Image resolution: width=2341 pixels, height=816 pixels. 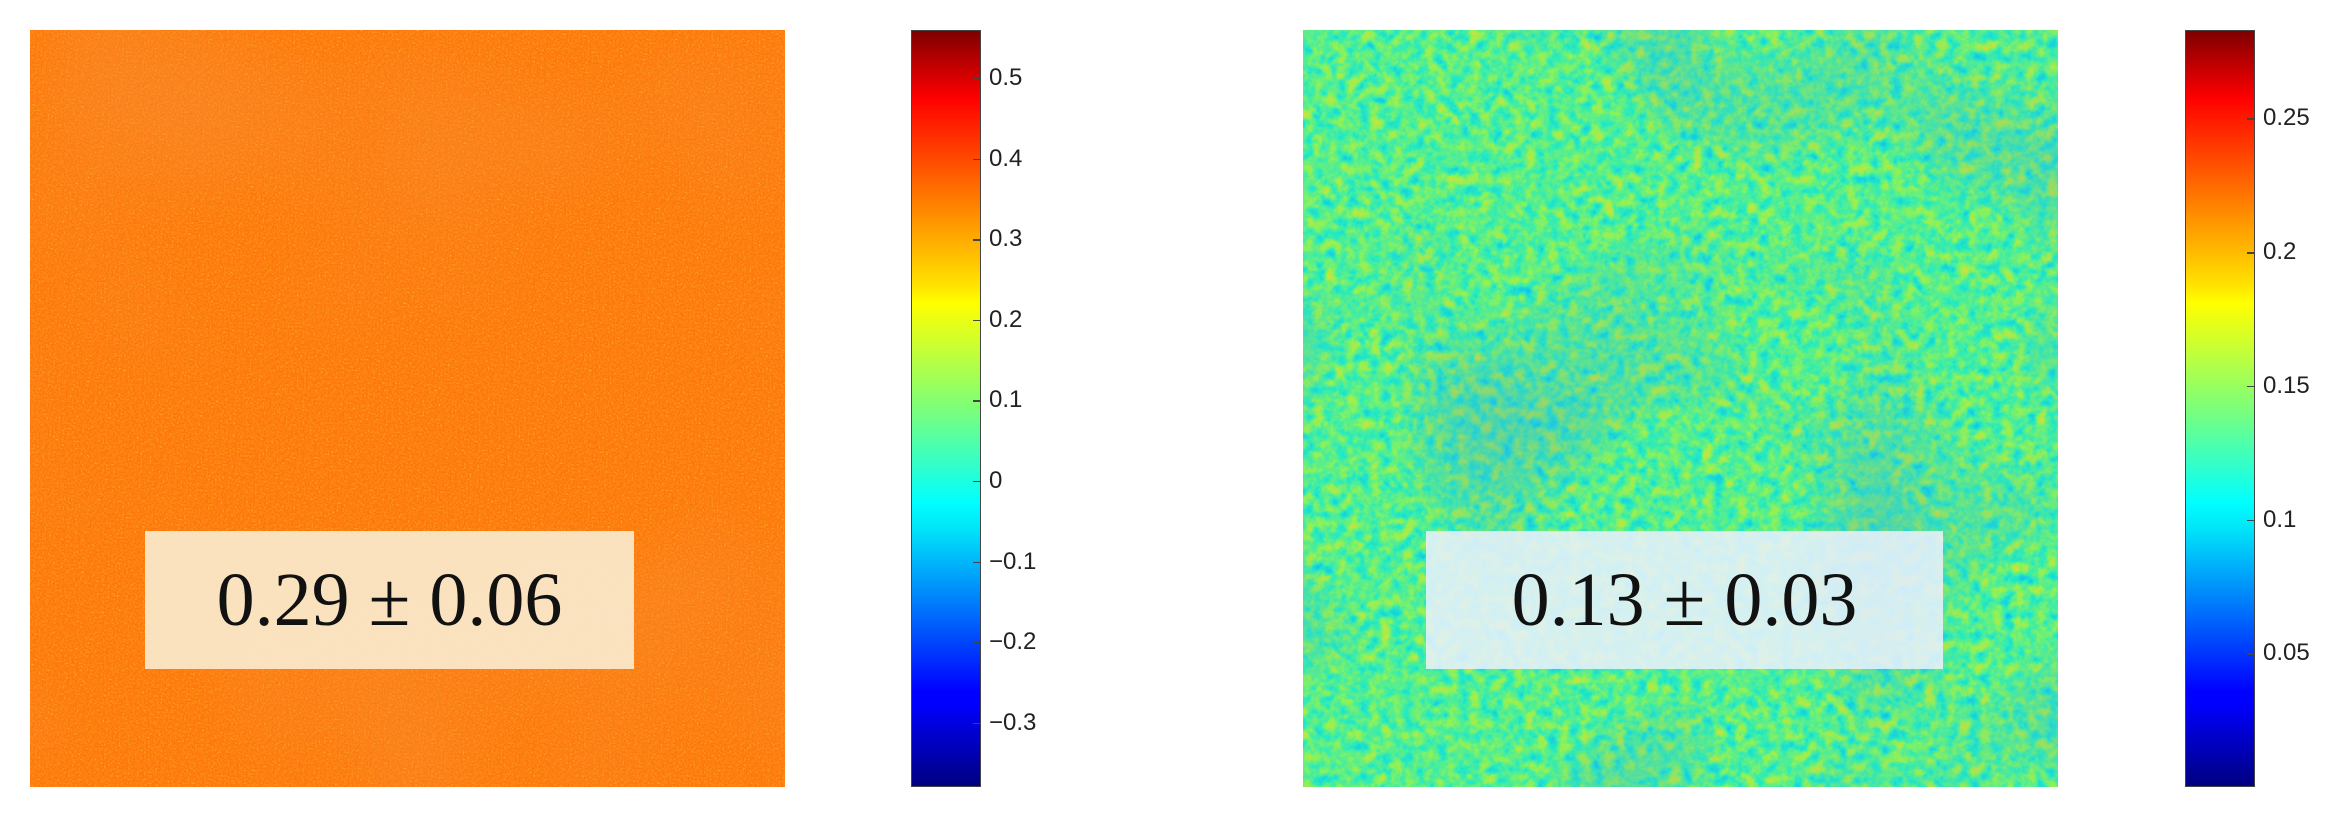 What do you see at coordinates (1684, 600) in the screenshot?
I see `stat-annotation-right: 0.13 ± 0.03` at bounding box center [1684, 600].